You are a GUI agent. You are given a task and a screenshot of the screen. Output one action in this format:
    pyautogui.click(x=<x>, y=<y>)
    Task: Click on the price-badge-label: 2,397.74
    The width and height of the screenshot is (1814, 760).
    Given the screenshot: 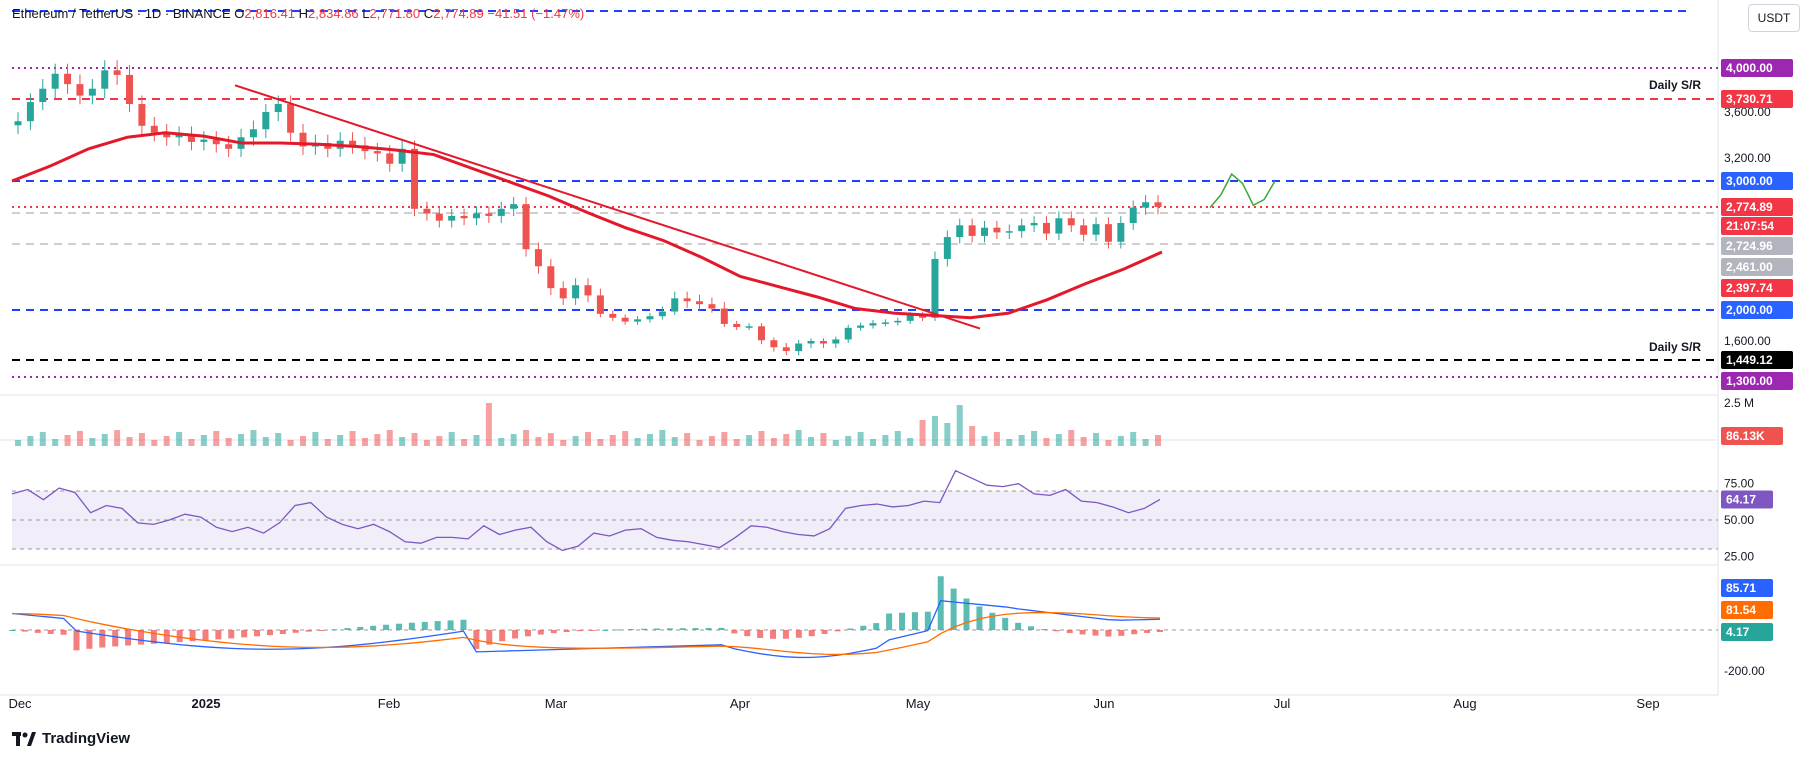 What is the action you would take?
    pyautogui.click(x=1749, y=288)
    